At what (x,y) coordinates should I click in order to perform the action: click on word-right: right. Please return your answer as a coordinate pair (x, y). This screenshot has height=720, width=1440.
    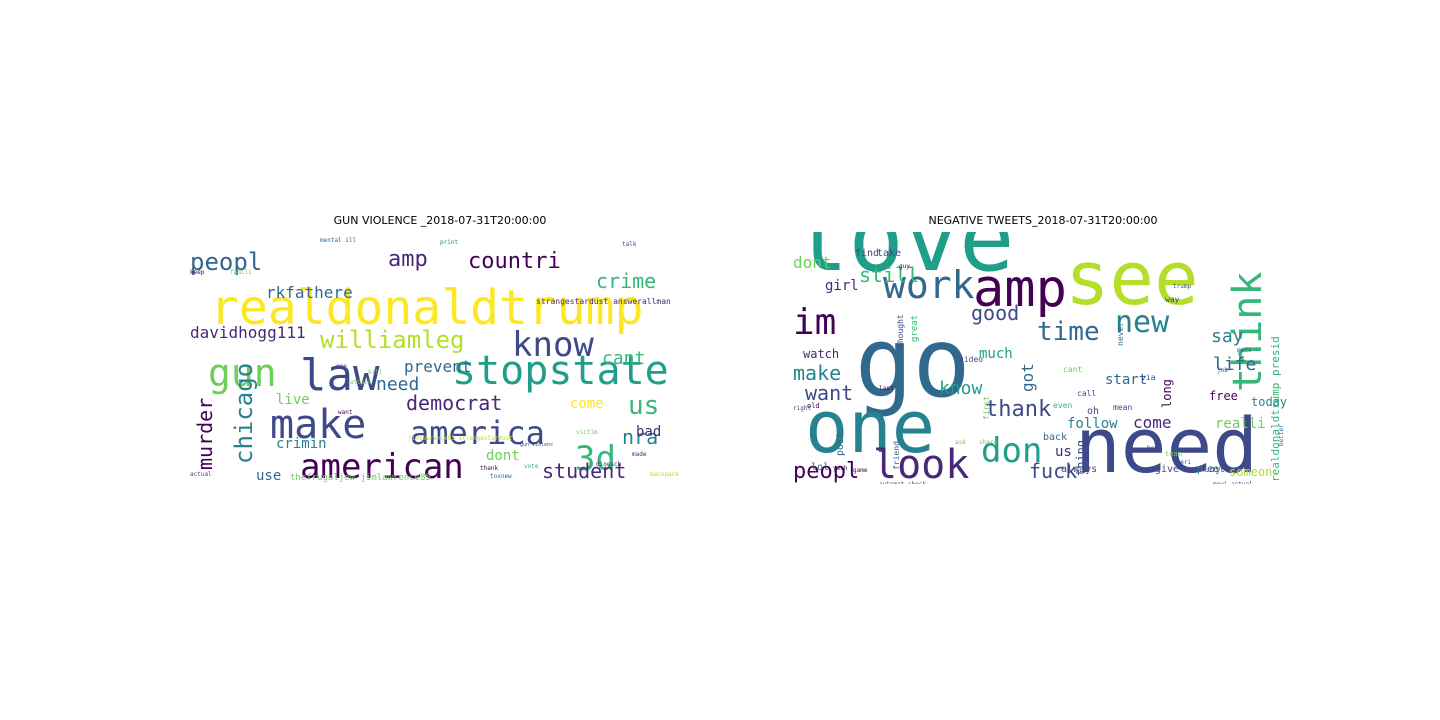
    Looking at the image, I should click on (802, 408).